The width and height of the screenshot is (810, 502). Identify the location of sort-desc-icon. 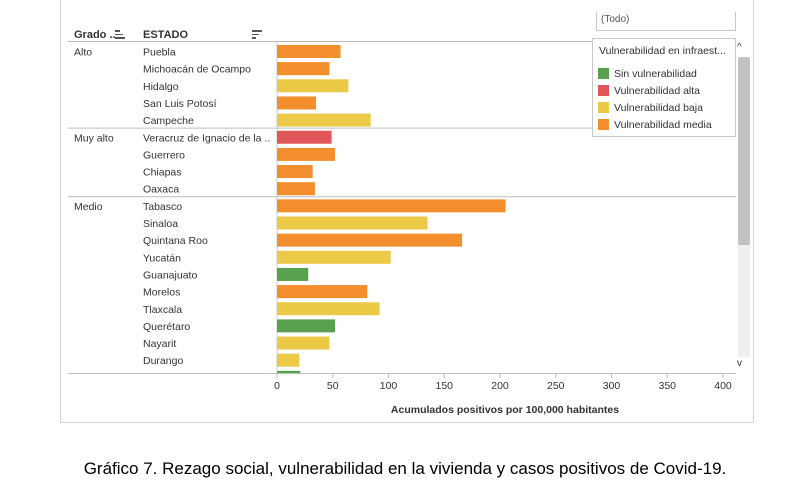
(257, 34).